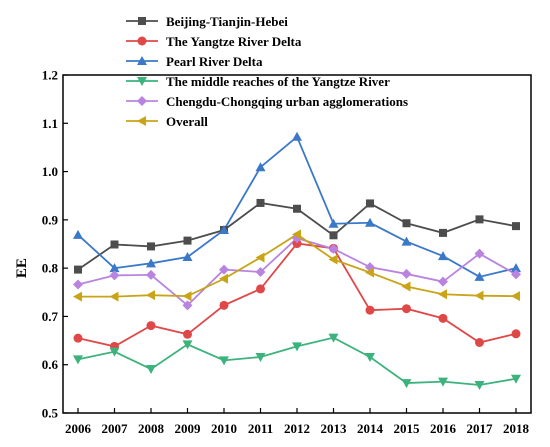 This screenshot has height=447, width=550. I want to click on y-axis-title: EE, so click(22, 268).